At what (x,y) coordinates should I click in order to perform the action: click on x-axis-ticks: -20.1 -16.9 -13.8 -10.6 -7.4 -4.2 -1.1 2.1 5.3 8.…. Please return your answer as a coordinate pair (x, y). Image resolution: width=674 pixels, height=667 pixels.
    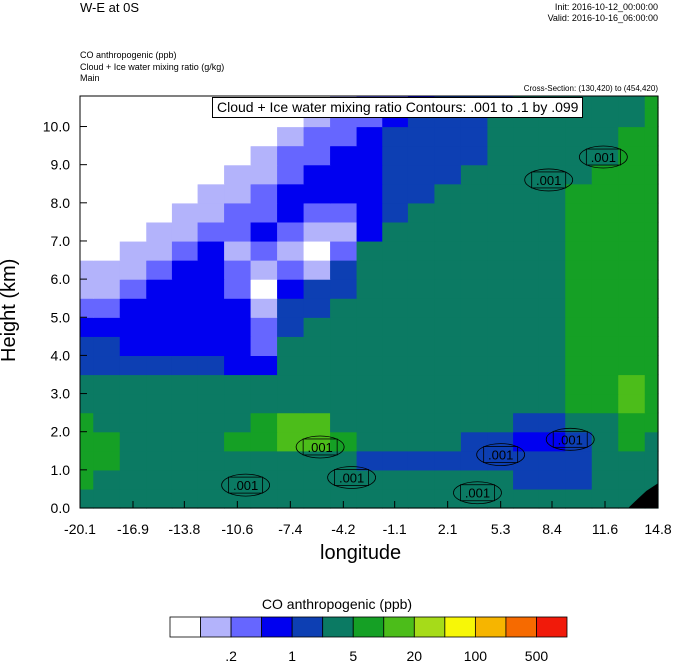
    Looking at the image, I should click on (368, 519).